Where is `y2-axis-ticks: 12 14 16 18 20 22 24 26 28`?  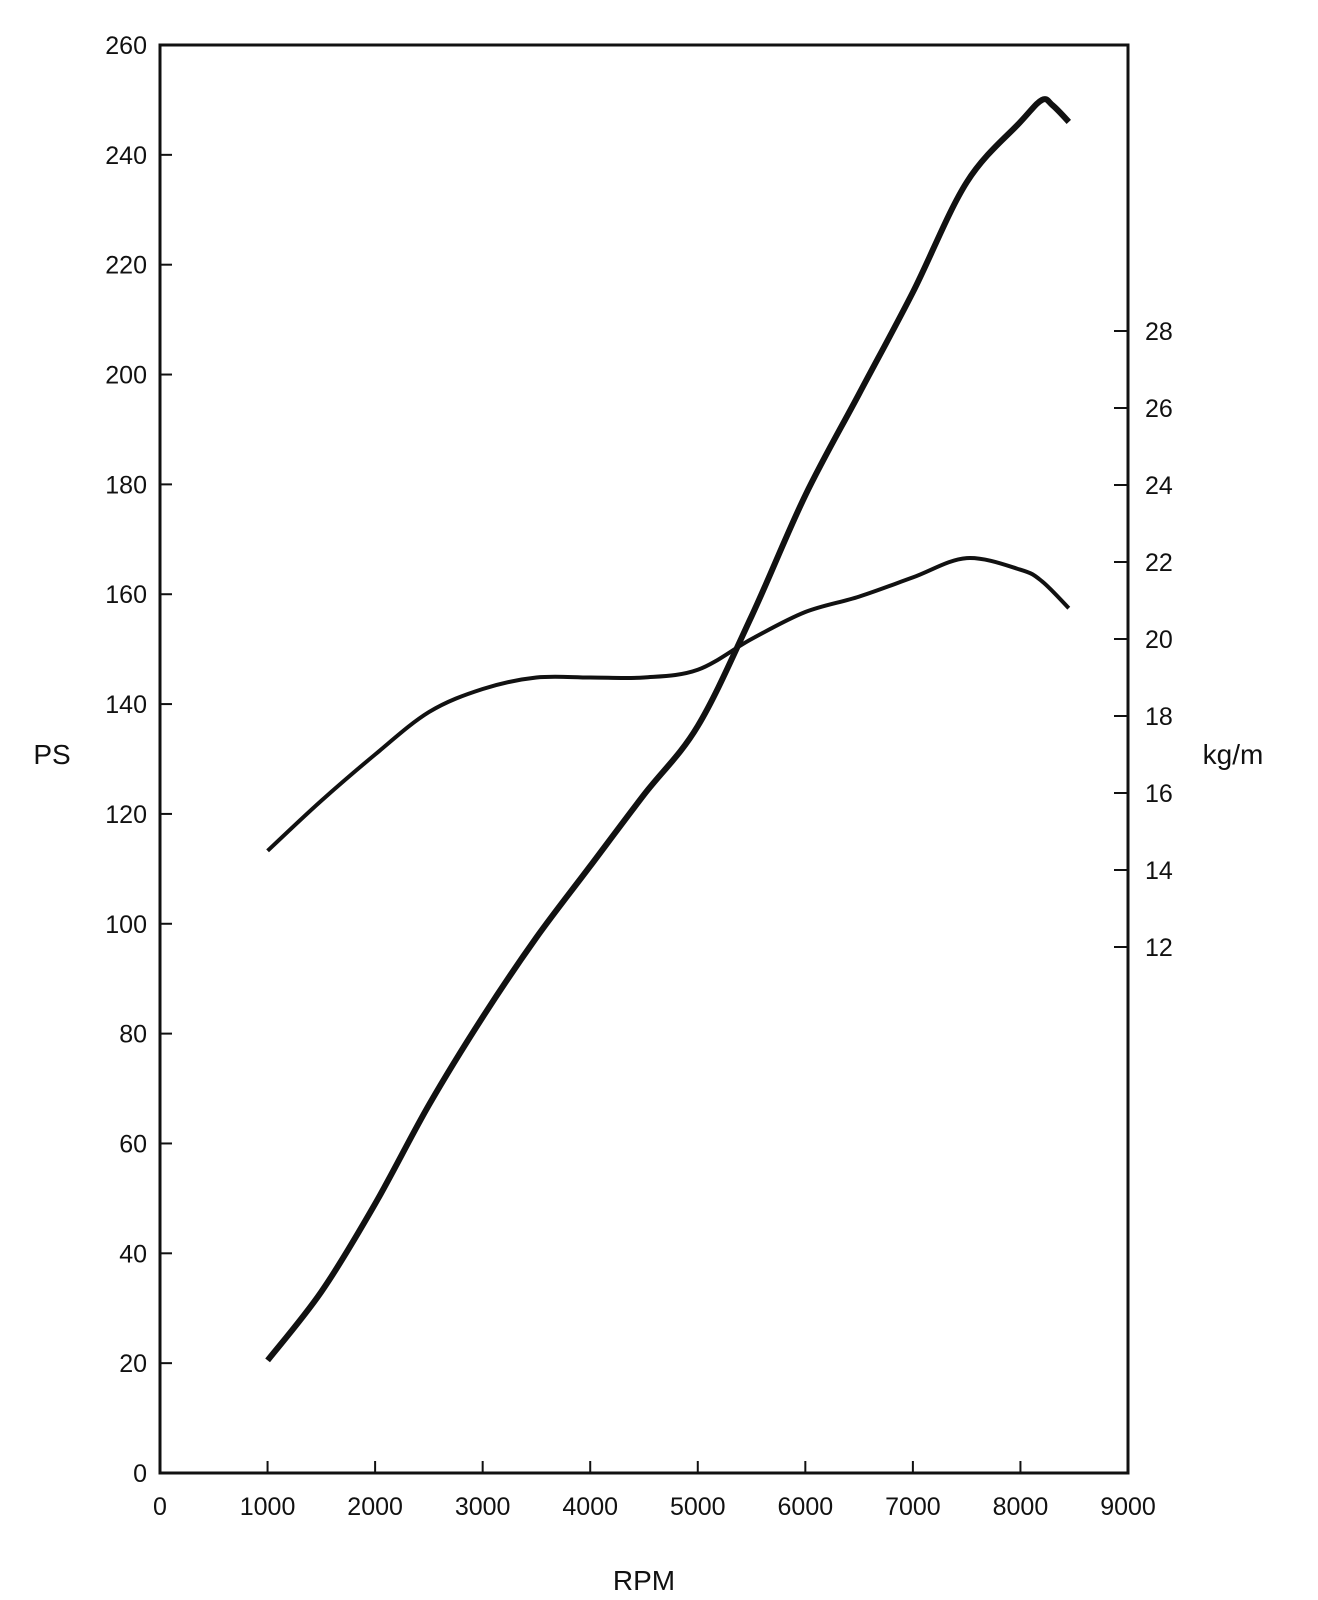
y2-axis-ticks: 12 14 16 18 20 22 24 26 28 is located at coordinates (1143, 640).